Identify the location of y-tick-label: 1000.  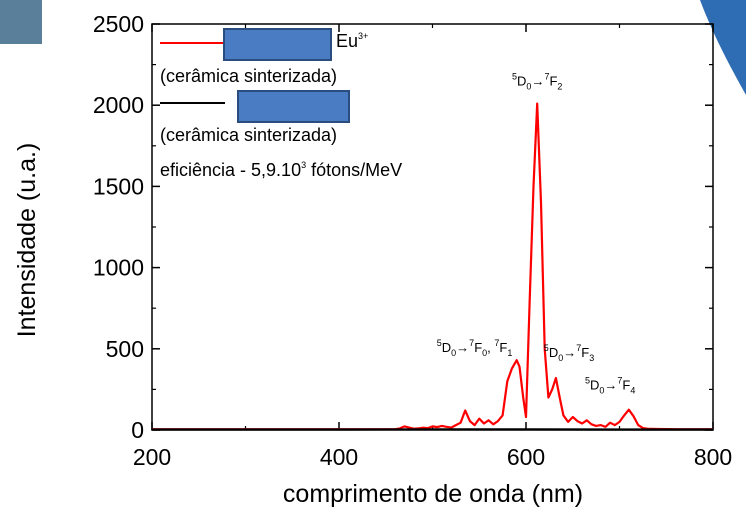
(118, 268).